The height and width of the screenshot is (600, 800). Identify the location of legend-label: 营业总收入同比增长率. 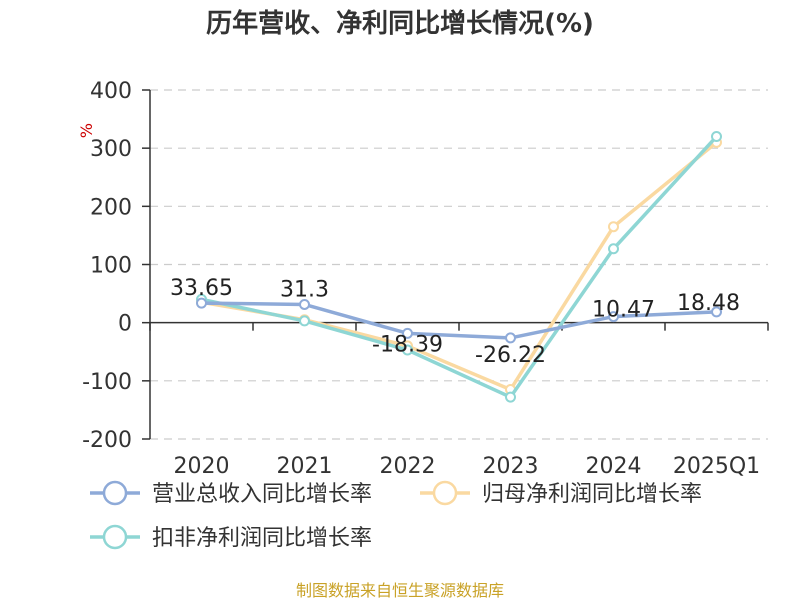
(262, 494).